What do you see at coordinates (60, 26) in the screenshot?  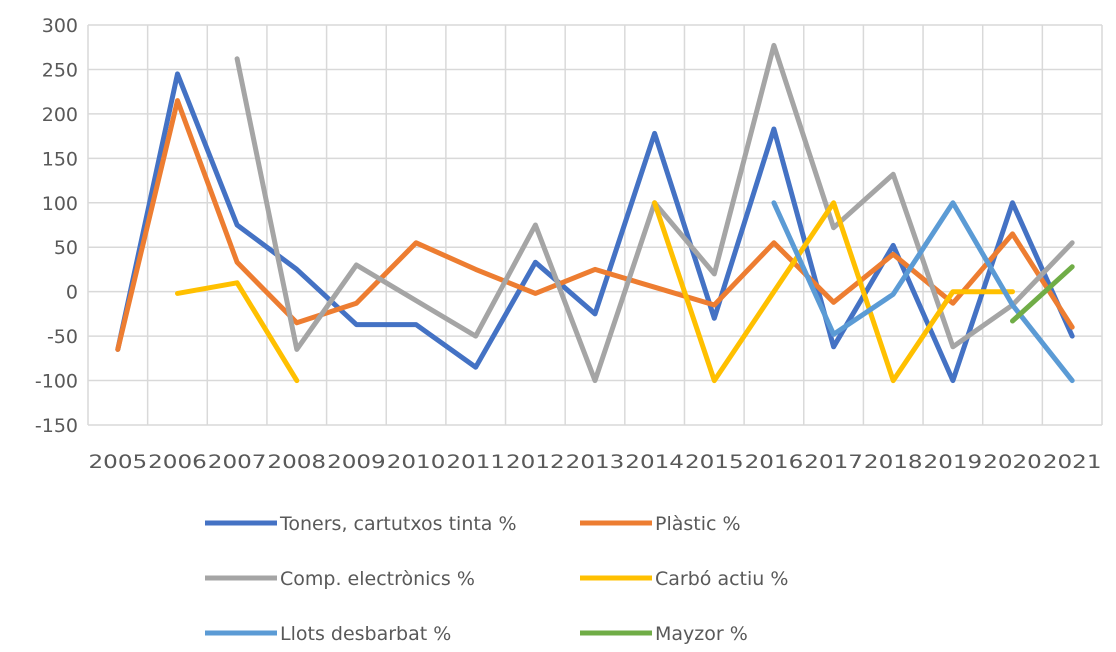 I see `y-tick-label: 300` at bounding box center [60, 26].